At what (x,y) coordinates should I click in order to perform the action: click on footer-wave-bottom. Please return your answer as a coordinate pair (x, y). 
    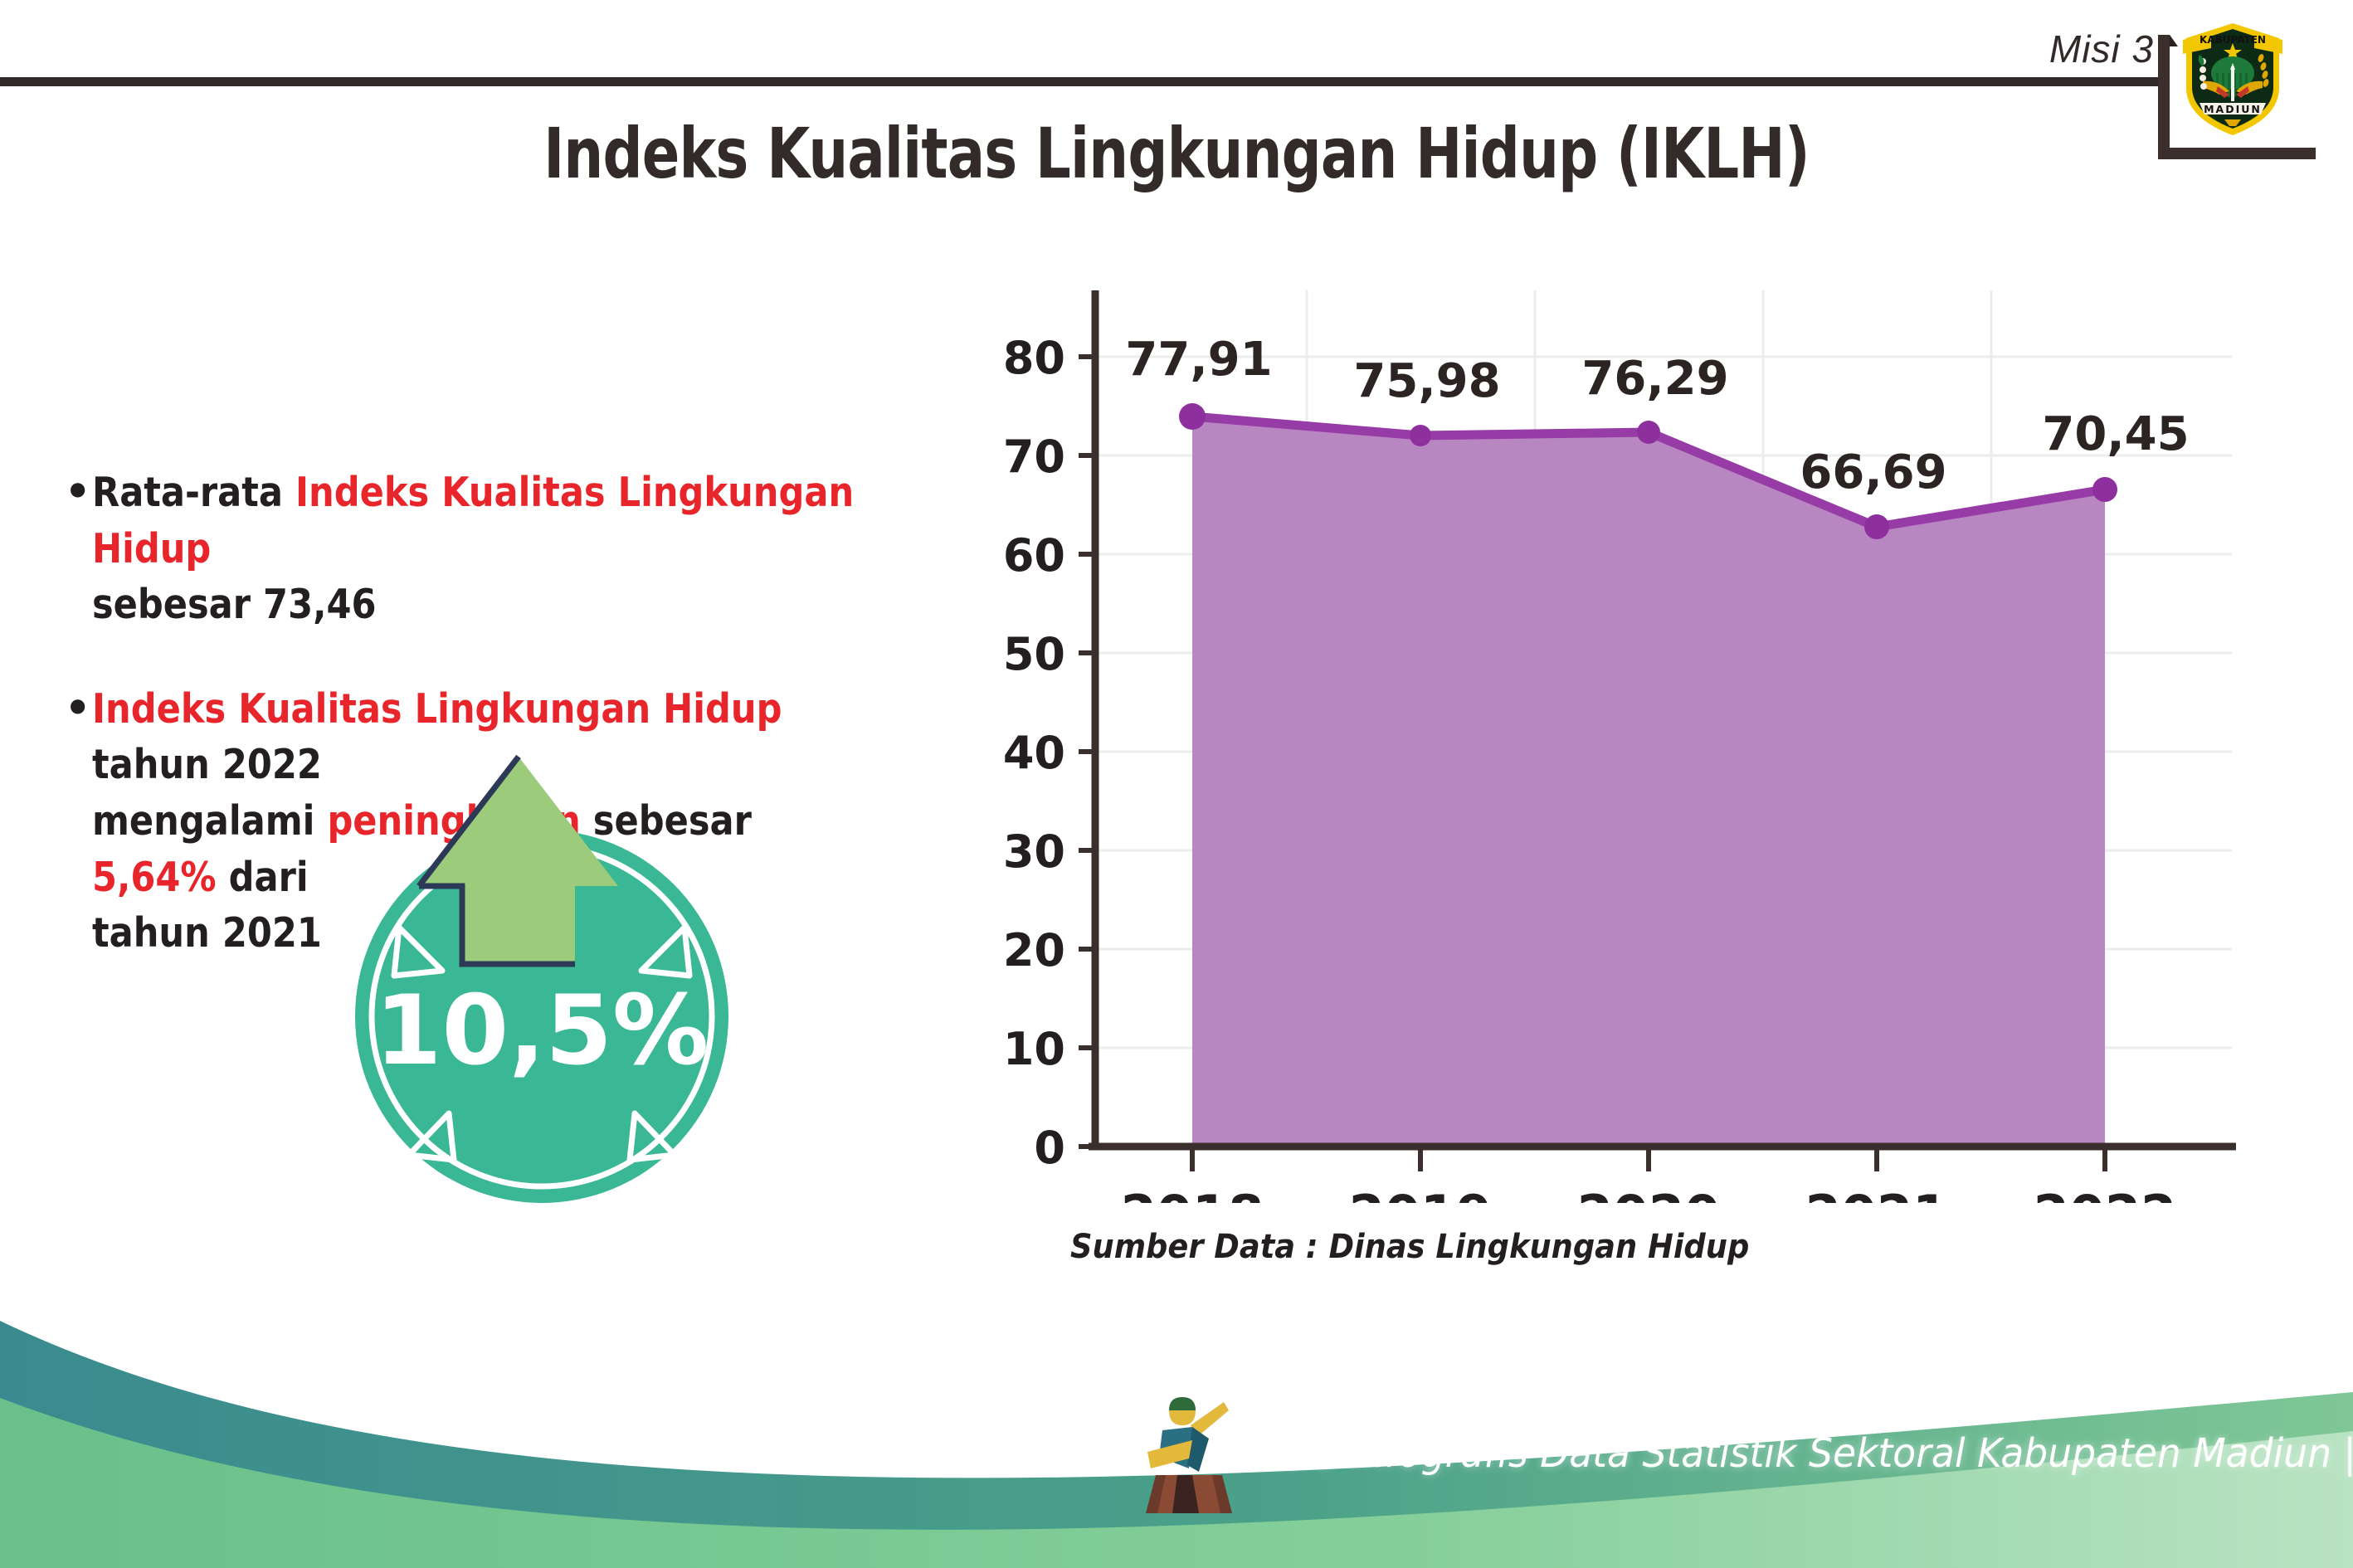
    Looking at the image, I should click on (1176, 1483).